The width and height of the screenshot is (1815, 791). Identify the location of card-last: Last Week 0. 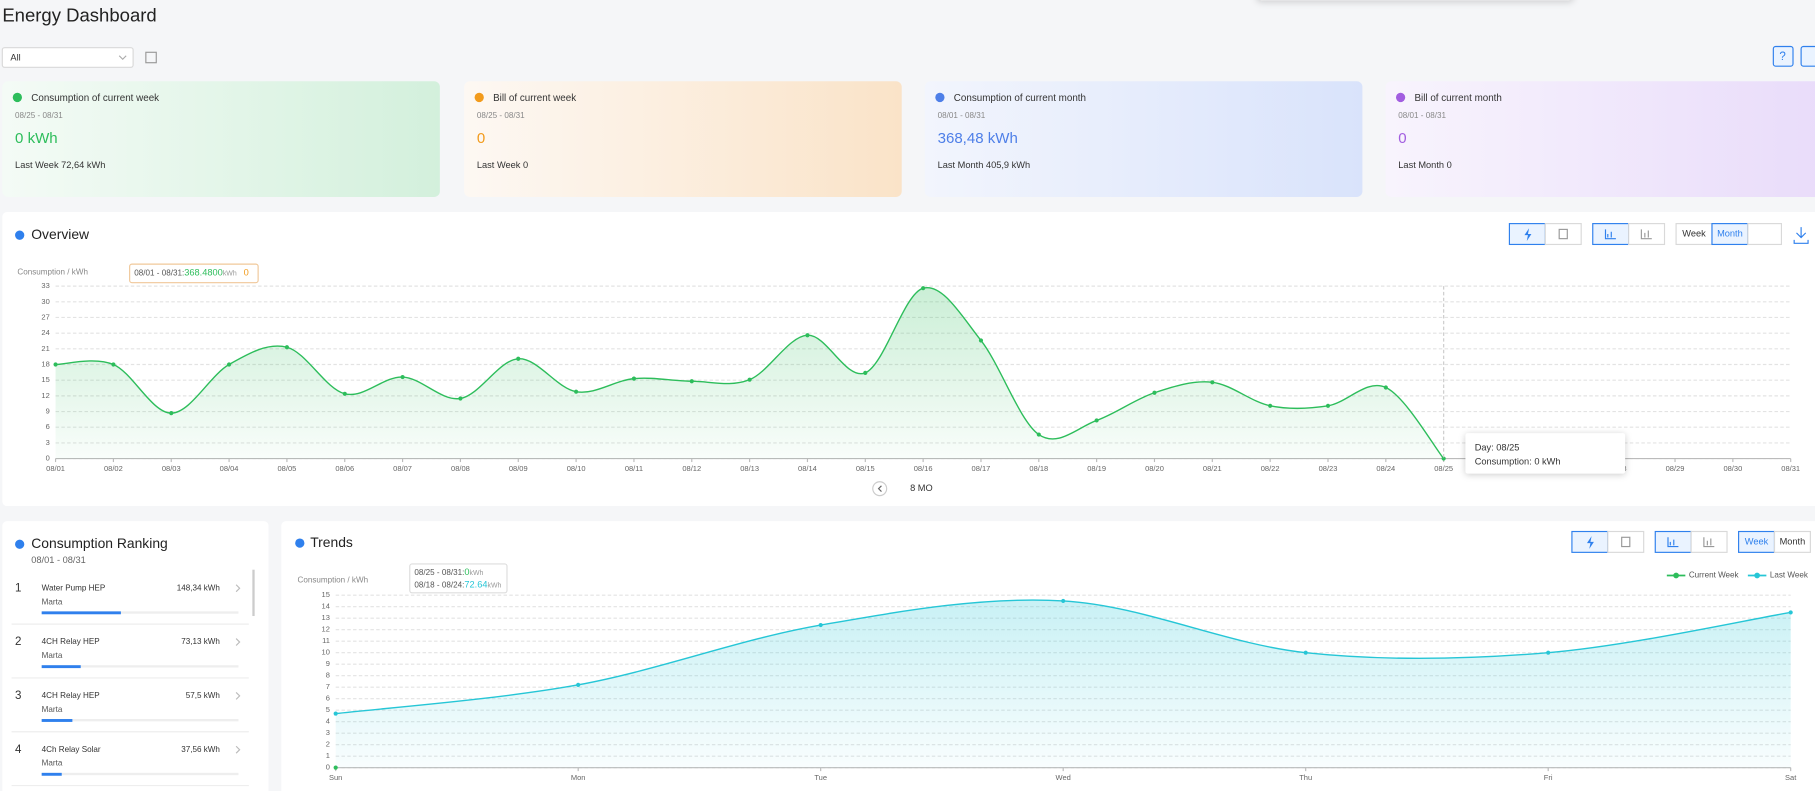
(502, 165).